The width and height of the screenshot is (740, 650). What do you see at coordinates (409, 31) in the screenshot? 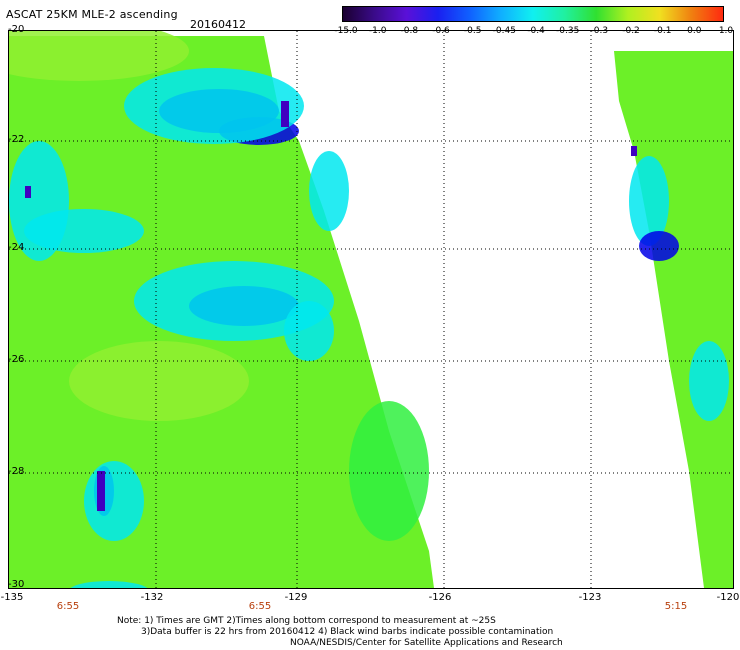
I see `colorbar-tick-label: -0.8` at bounding box center [409, 31].